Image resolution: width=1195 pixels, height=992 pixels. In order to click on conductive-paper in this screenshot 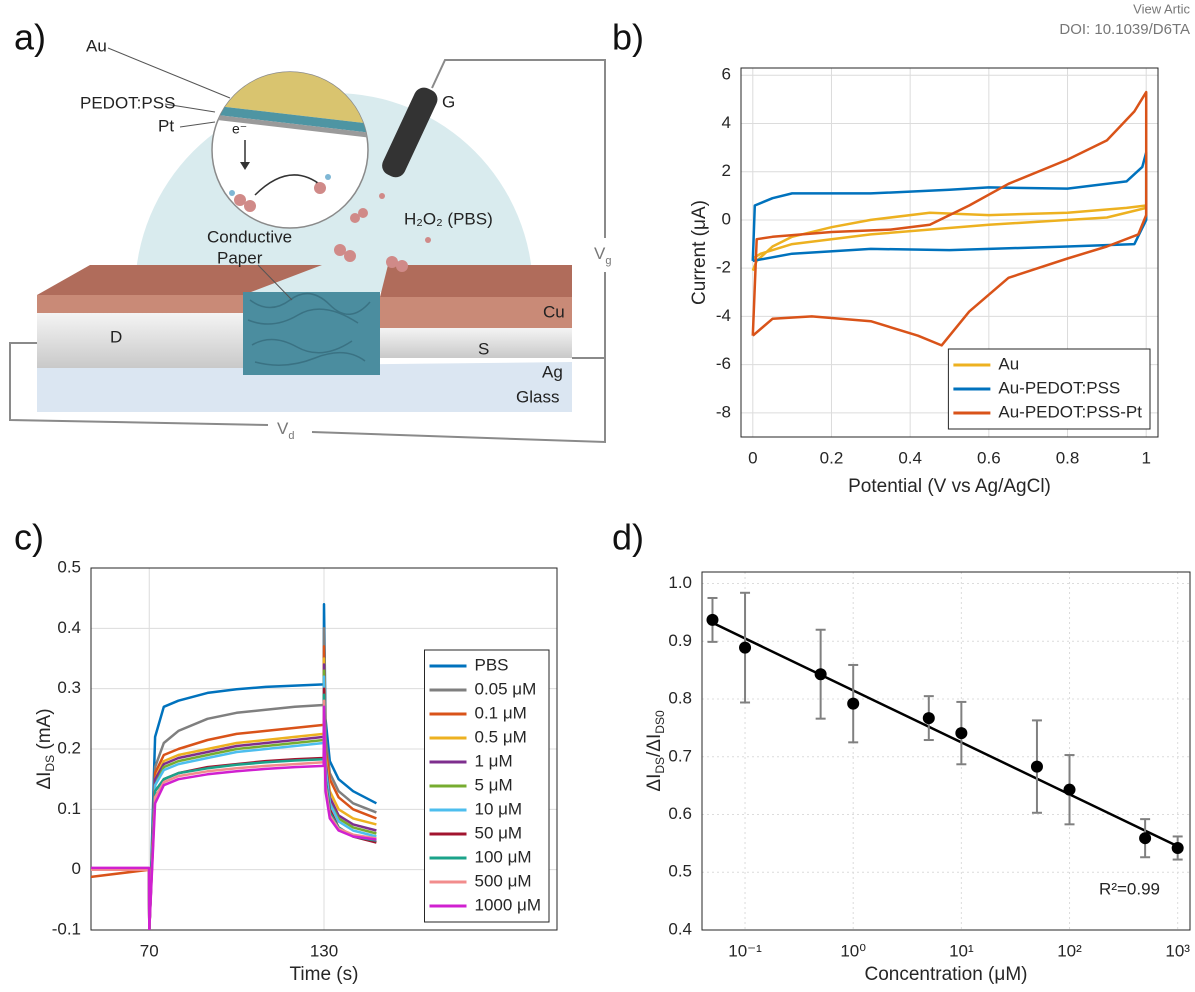, I will do `click(311, 333)`.